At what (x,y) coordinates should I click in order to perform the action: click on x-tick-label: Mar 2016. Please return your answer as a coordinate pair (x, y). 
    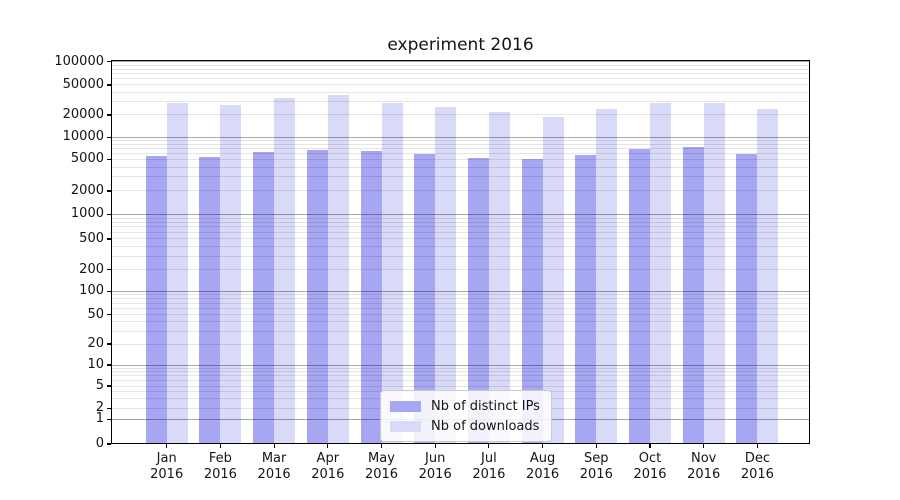
    Looking at the image, I should click on (274, 467).